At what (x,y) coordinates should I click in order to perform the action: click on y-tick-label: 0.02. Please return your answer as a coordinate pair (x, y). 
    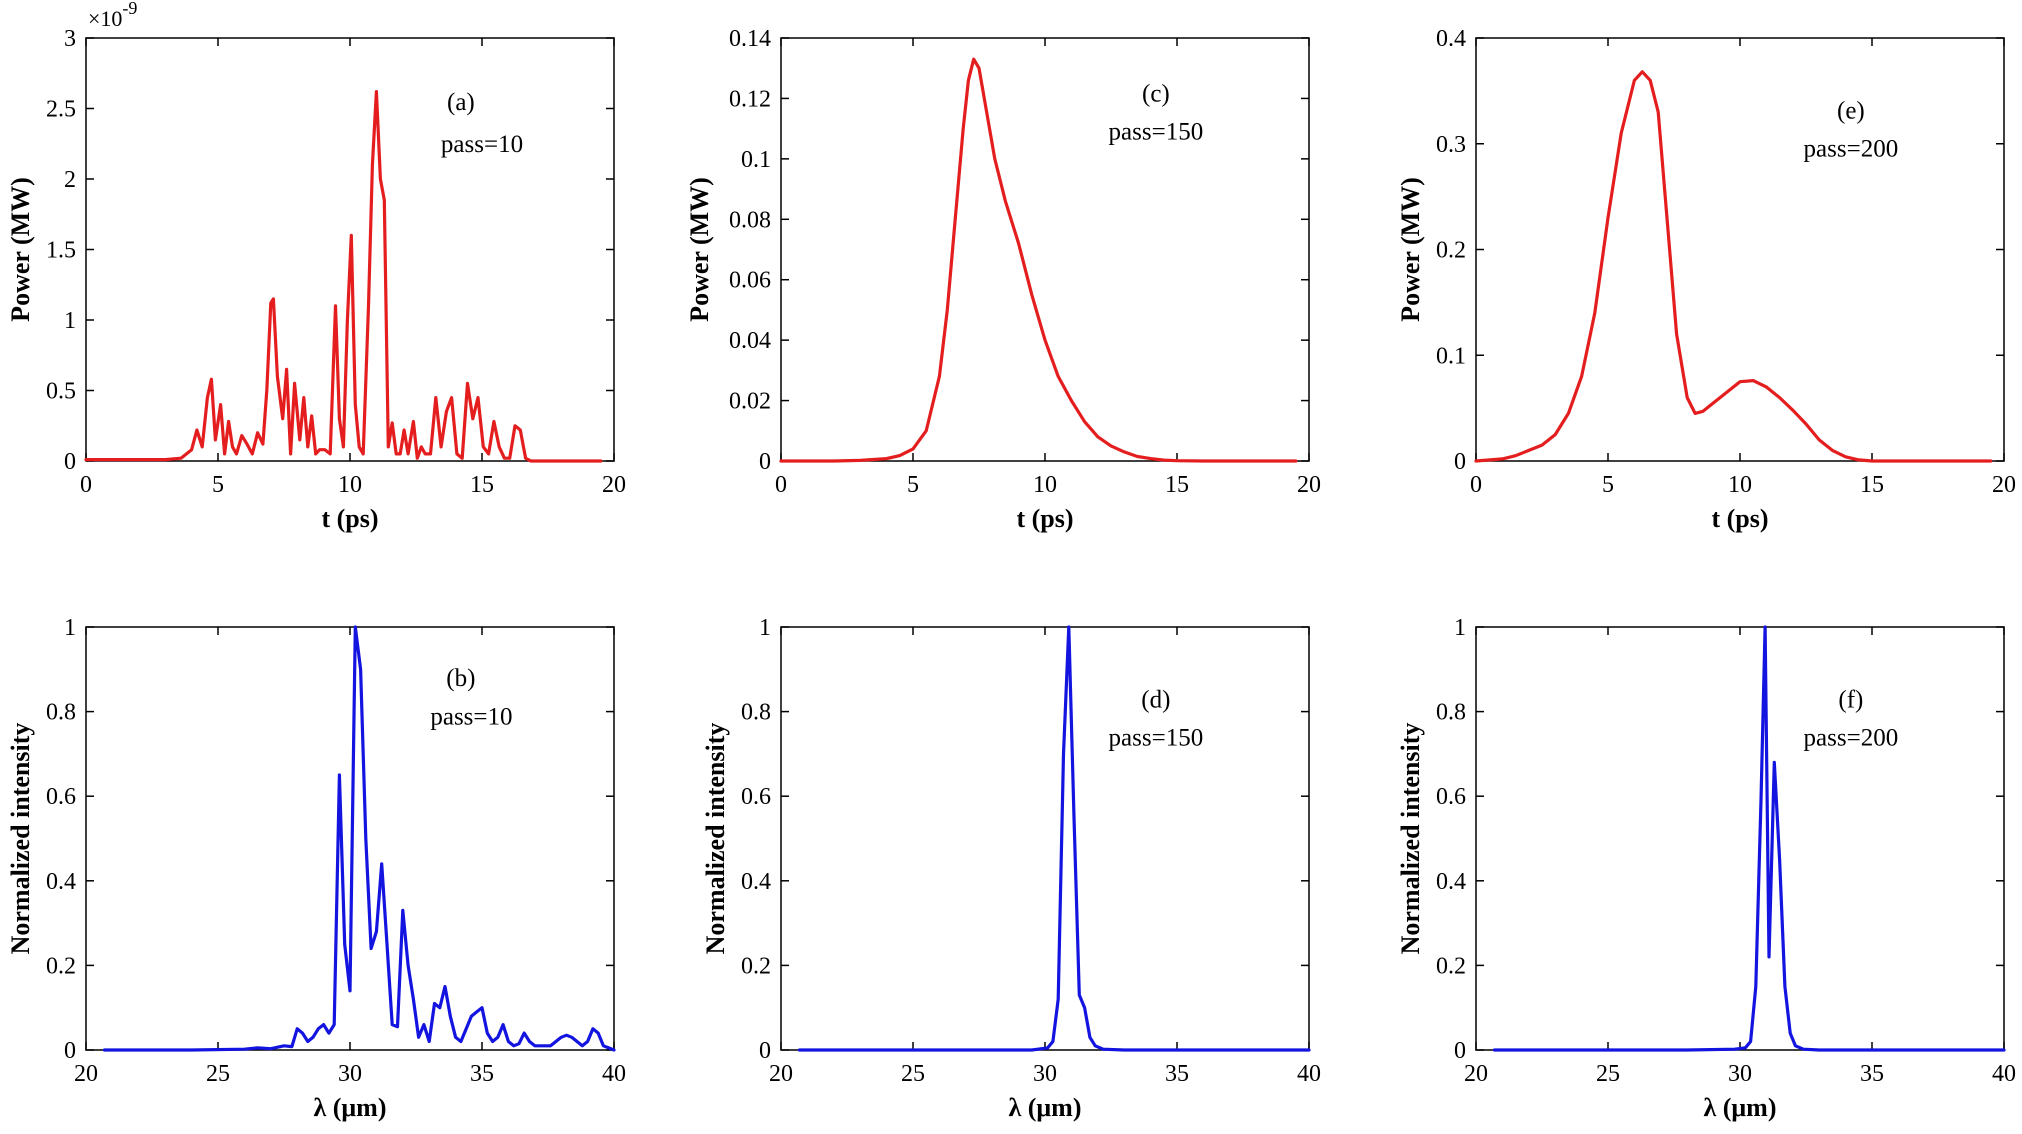
    Looking at the image, I should click on (750, 402).